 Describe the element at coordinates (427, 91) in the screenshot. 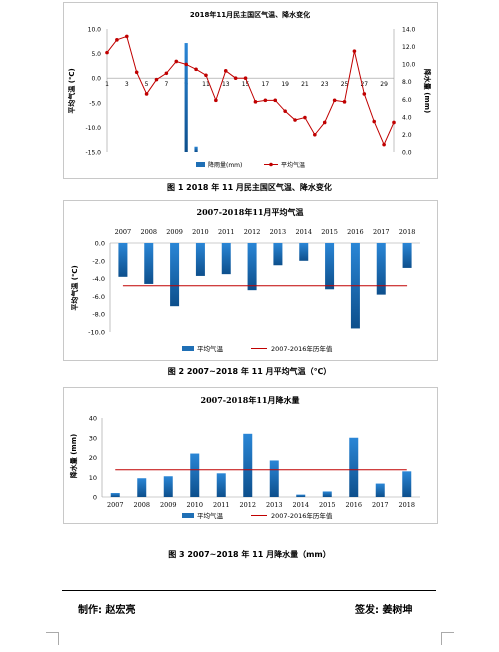

I see `y2-axis-label: 降水量 (mm)` at that location.